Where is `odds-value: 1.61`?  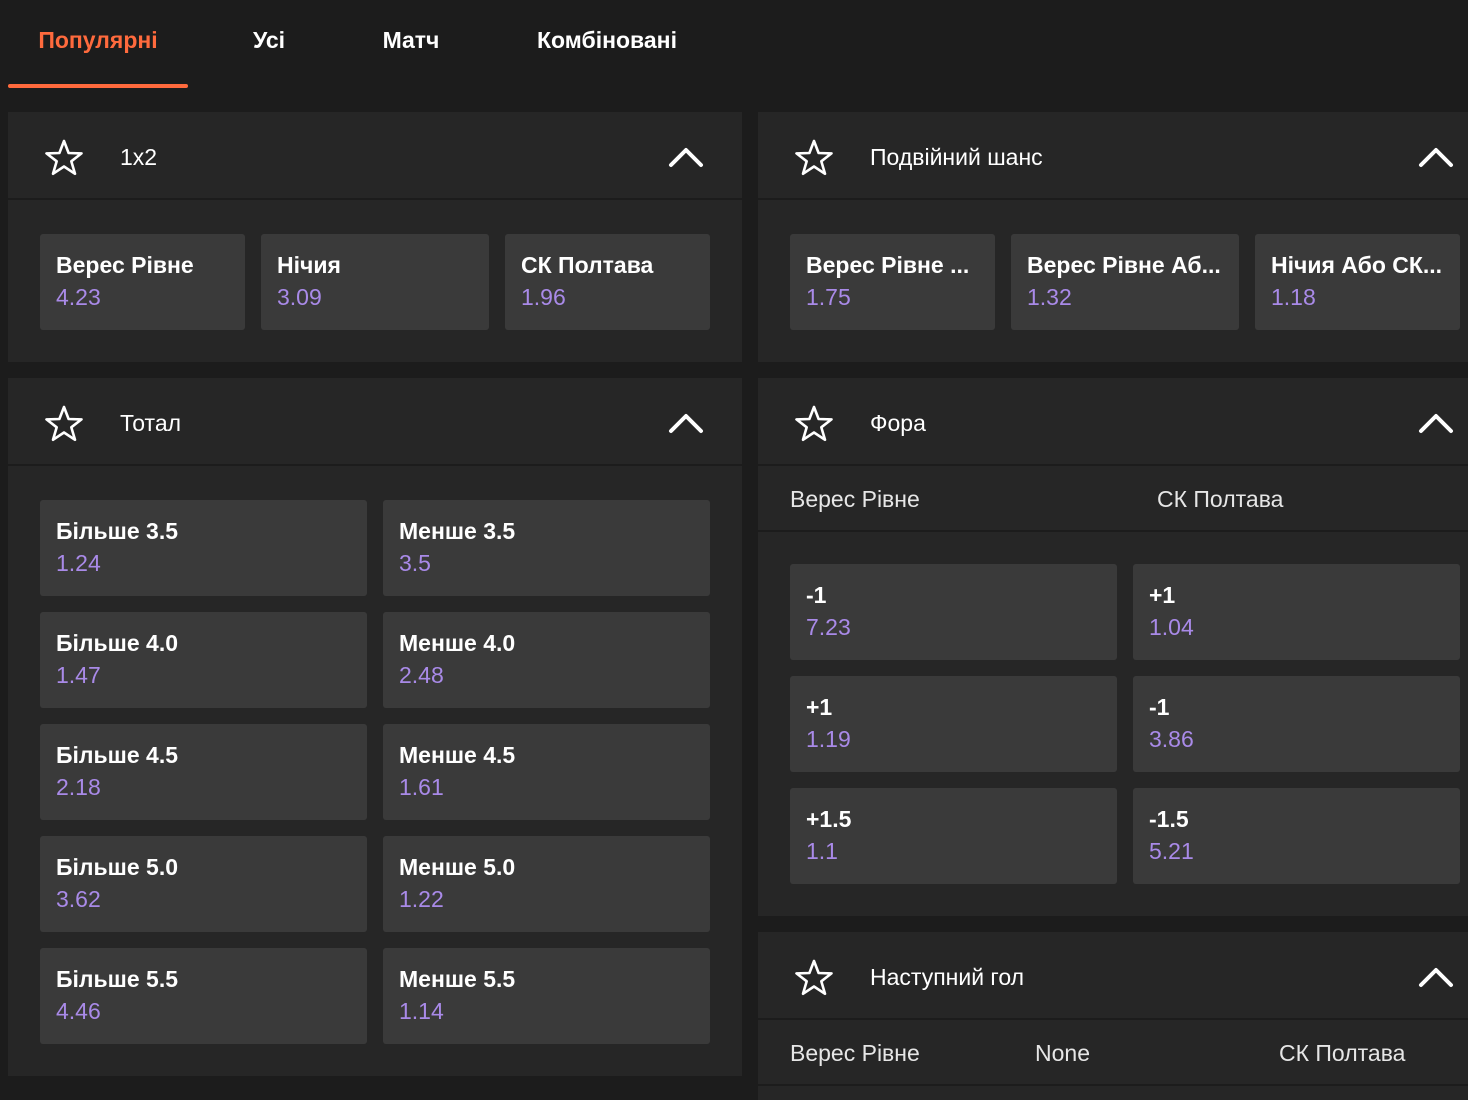
odds-value: 1.61 is located at coordinates (421, 787).